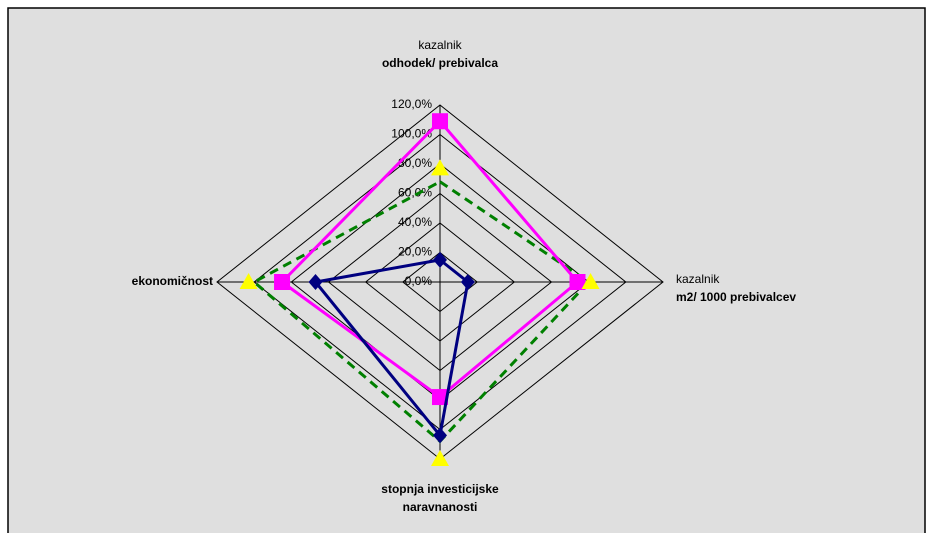 The image size is (934, 533). Describe the element at coordinates (415, 222) in the screenshot. I see `y-tick-label: 40,0%` at that location.